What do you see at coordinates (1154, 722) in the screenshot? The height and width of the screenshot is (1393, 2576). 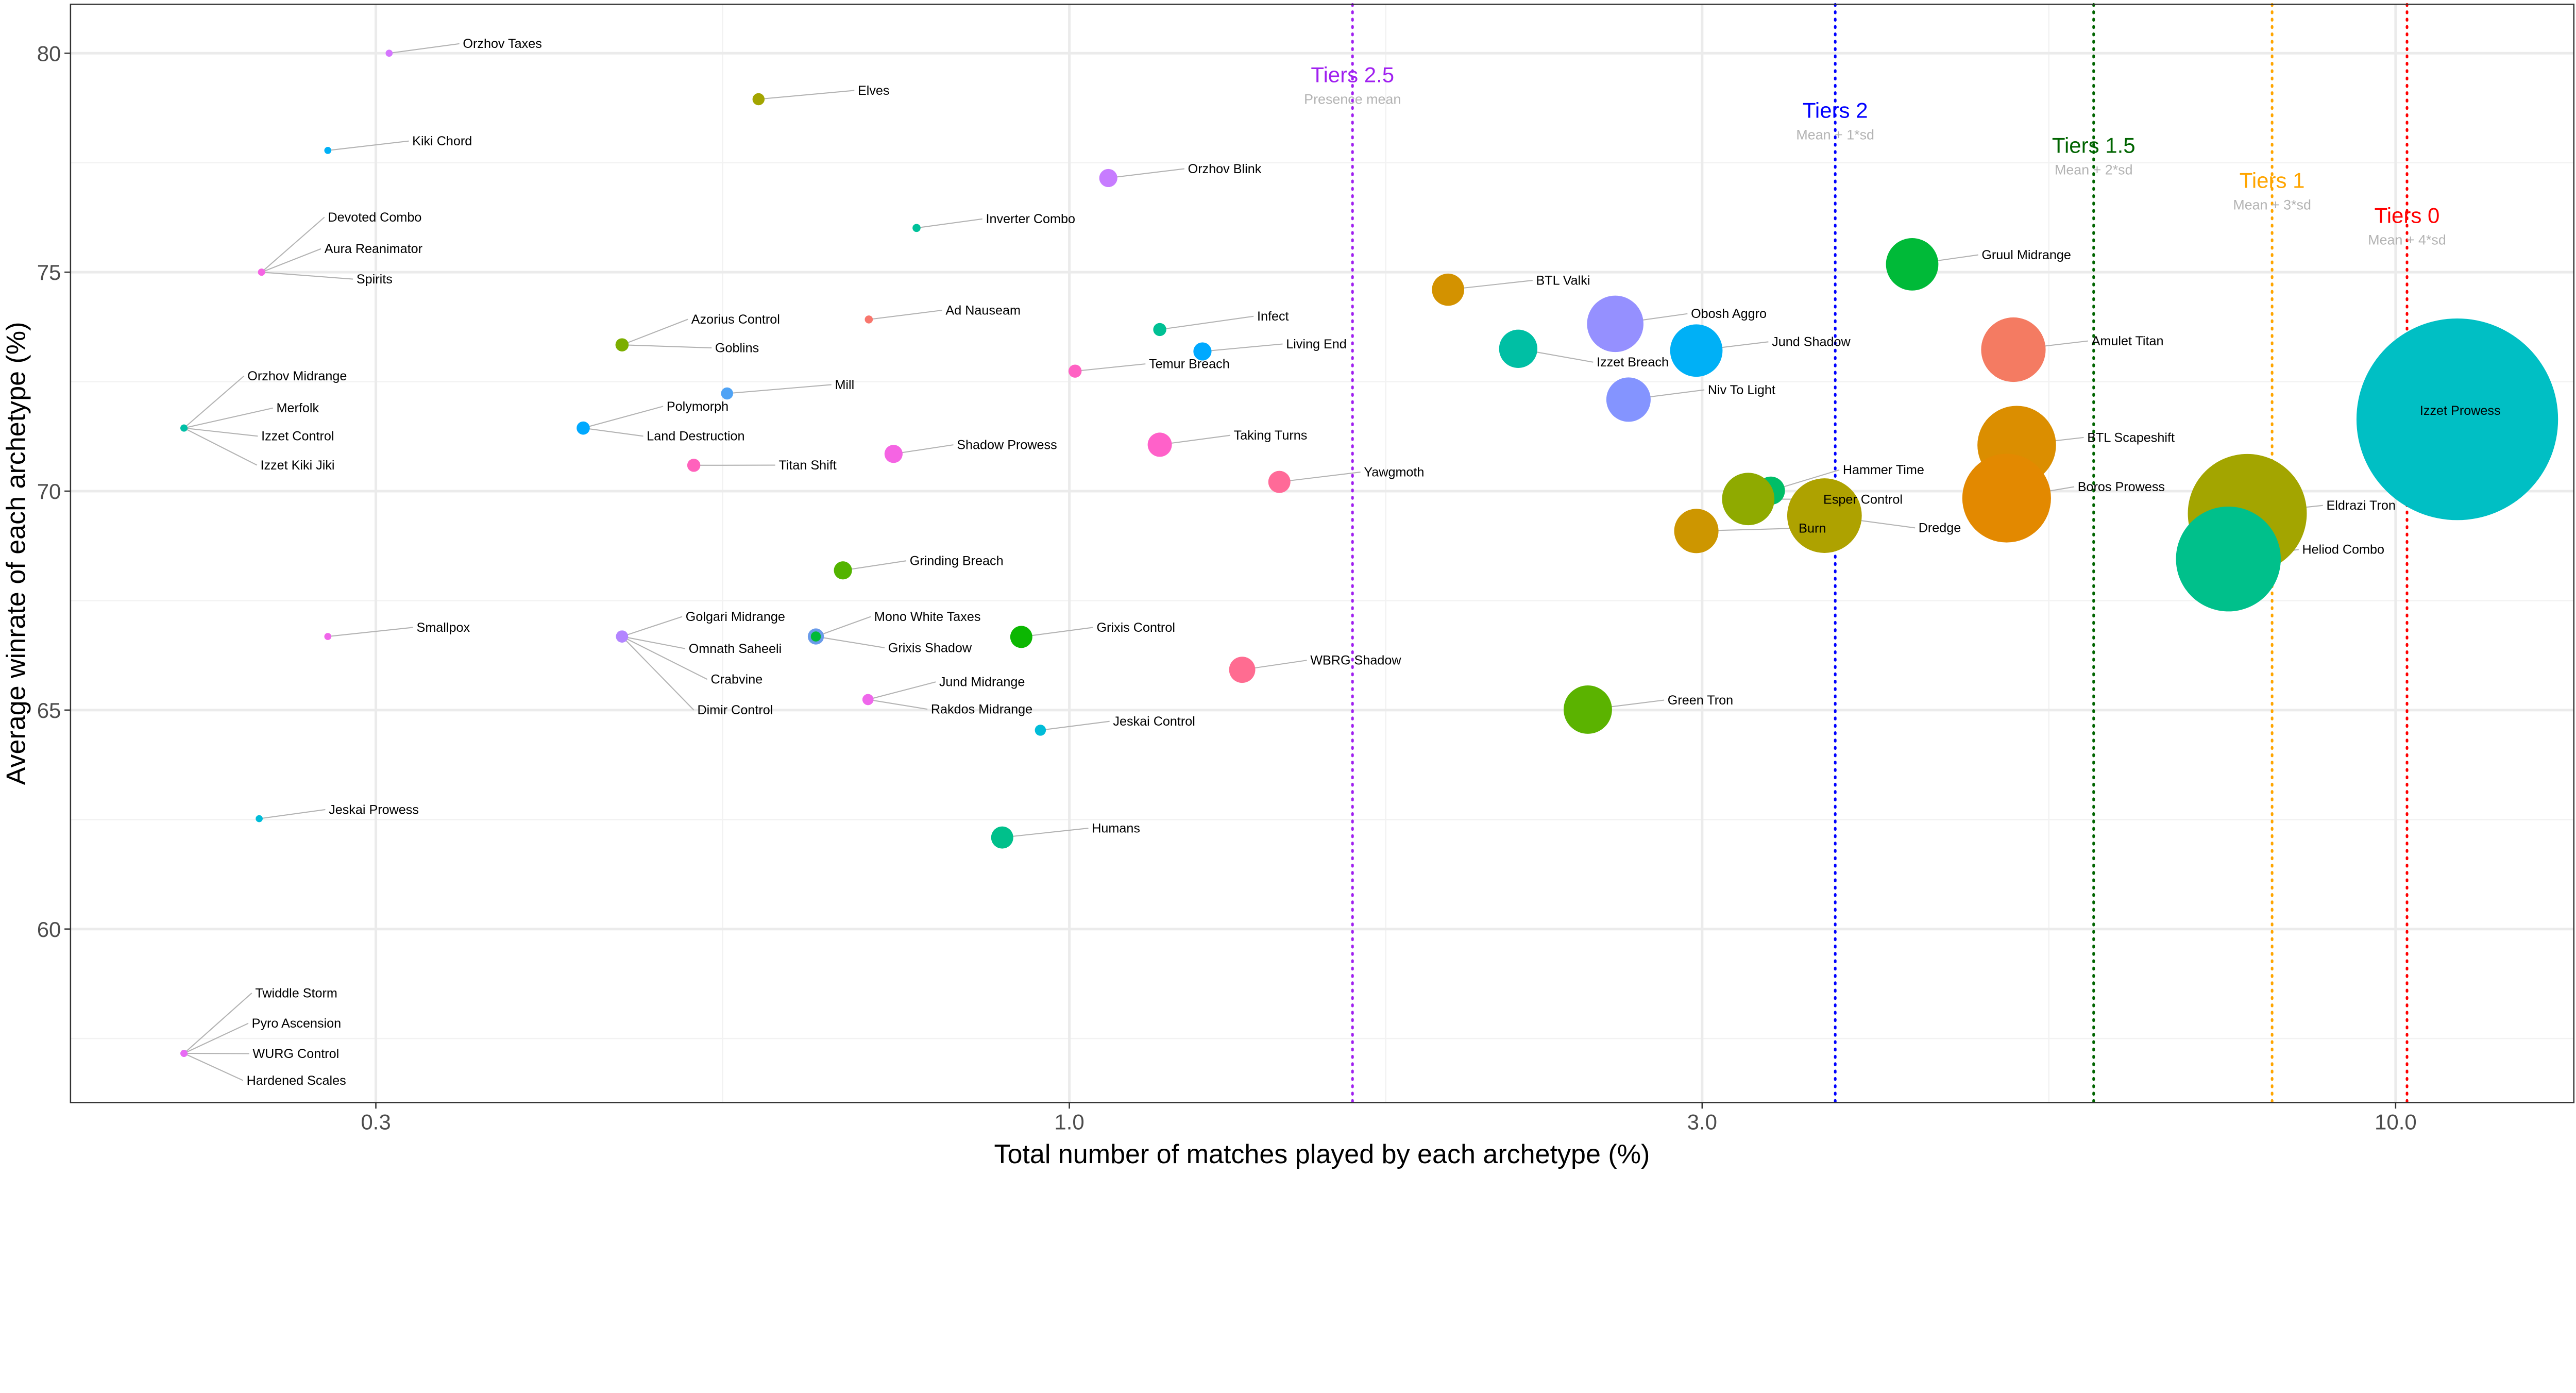 I see `point-label: Jeskai Control` at bounding box center [1154, 722].